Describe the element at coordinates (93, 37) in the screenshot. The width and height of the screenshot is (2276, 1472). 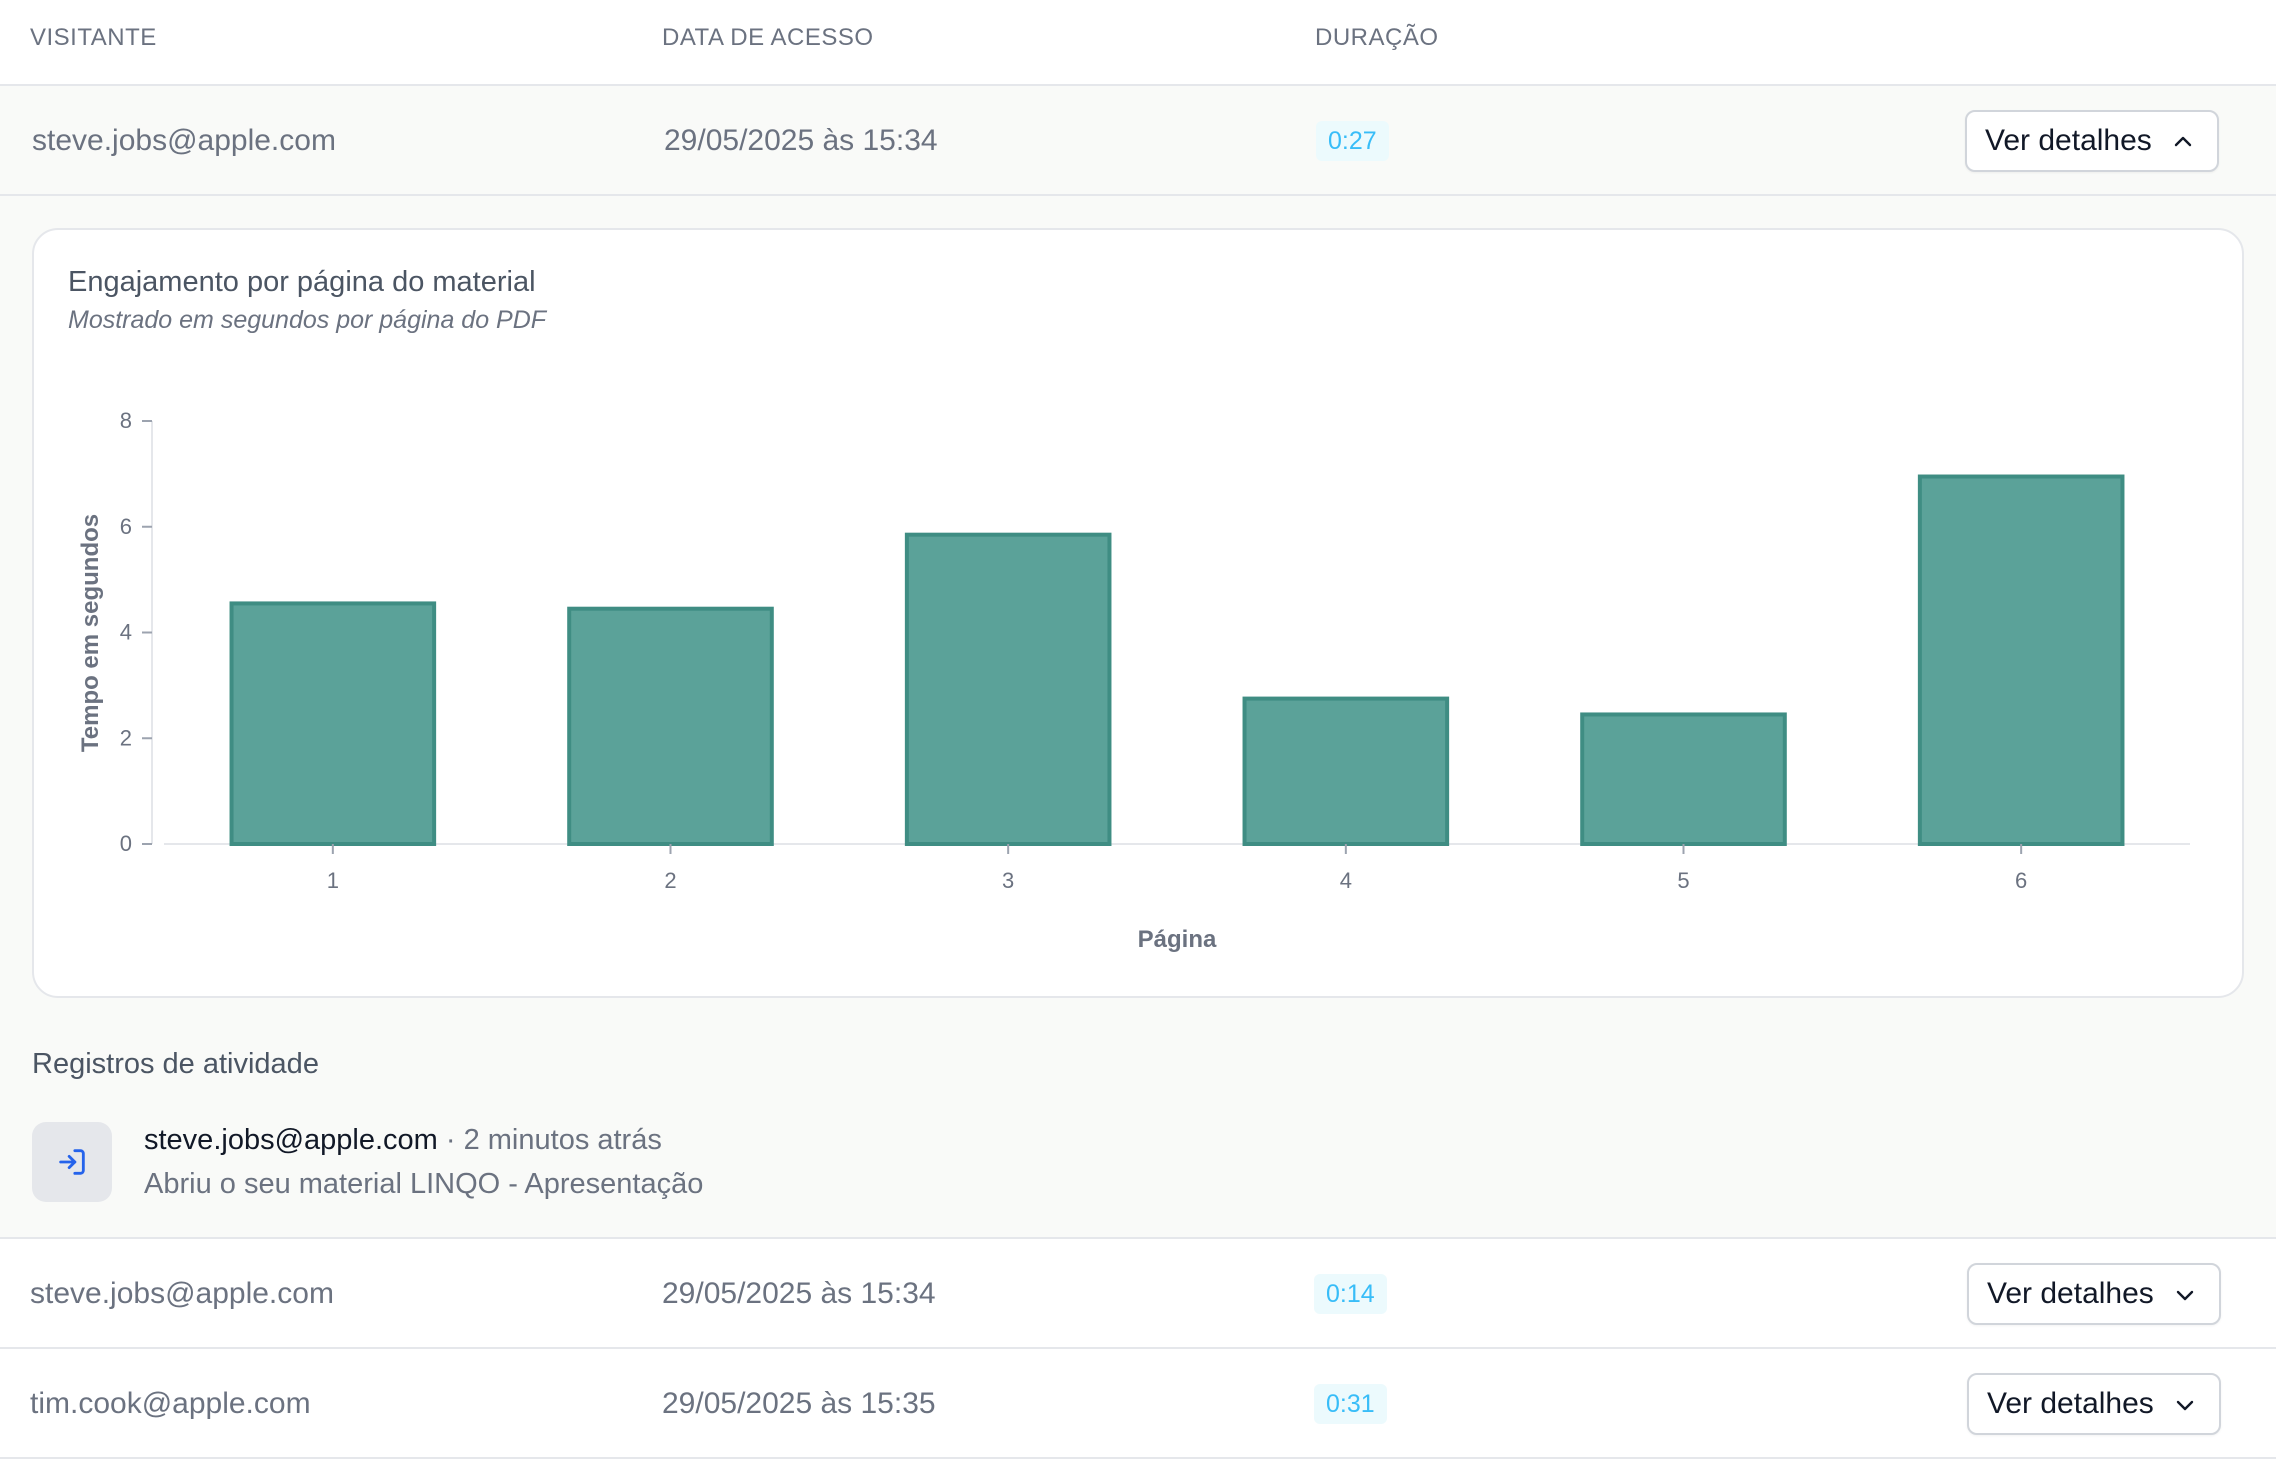
I see `column-header-visitor: VISITANTE` at that location.